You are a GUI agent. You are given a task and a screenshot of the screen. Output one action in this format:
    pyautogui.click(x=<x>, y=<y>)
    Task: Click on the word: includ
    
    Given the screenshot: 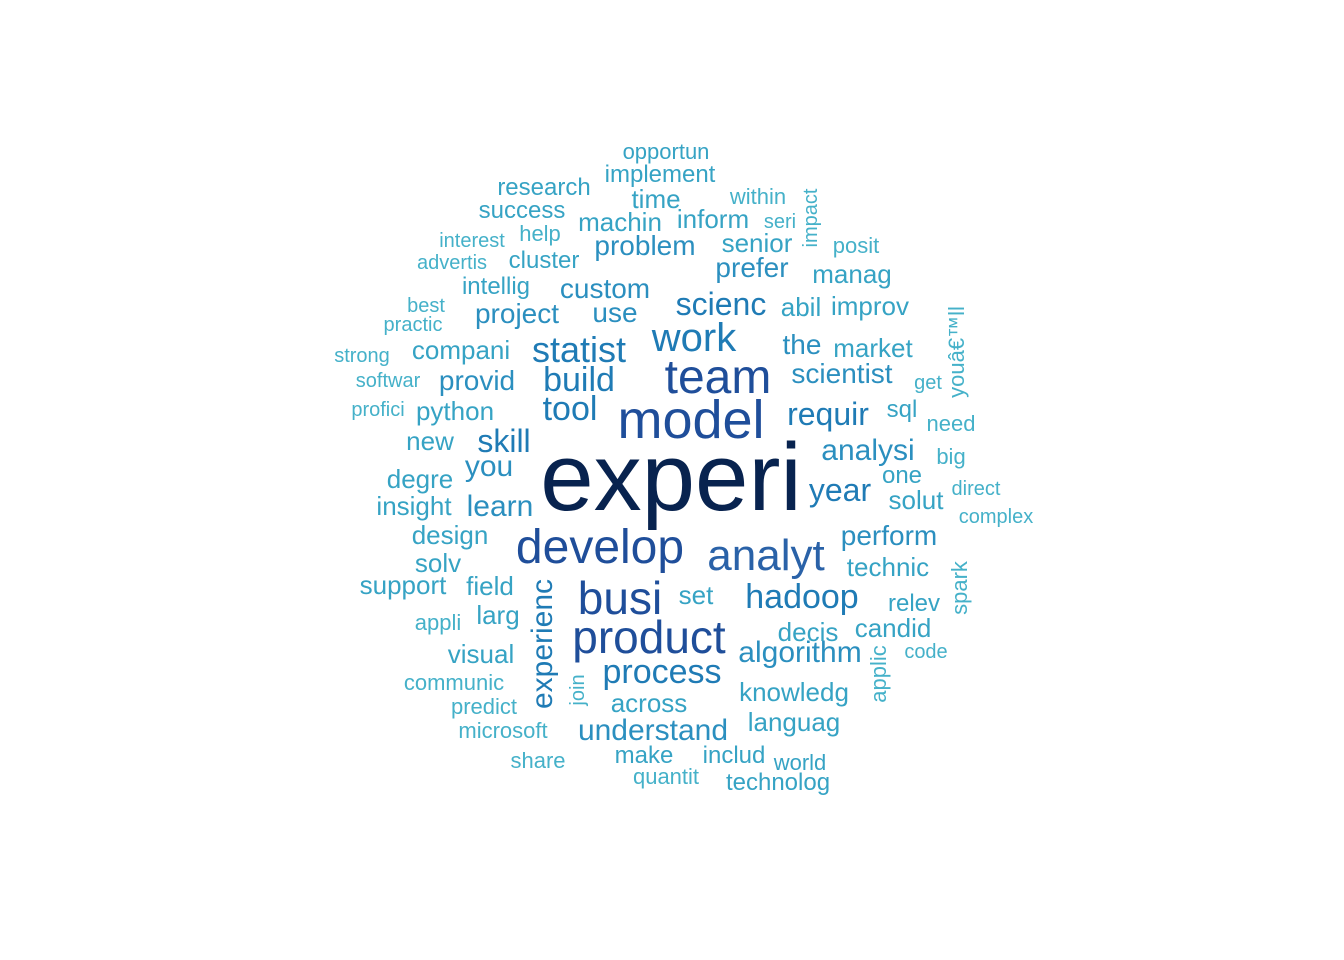 What is the action you would take?
    pyautogui.click(x=734, y=755)
    